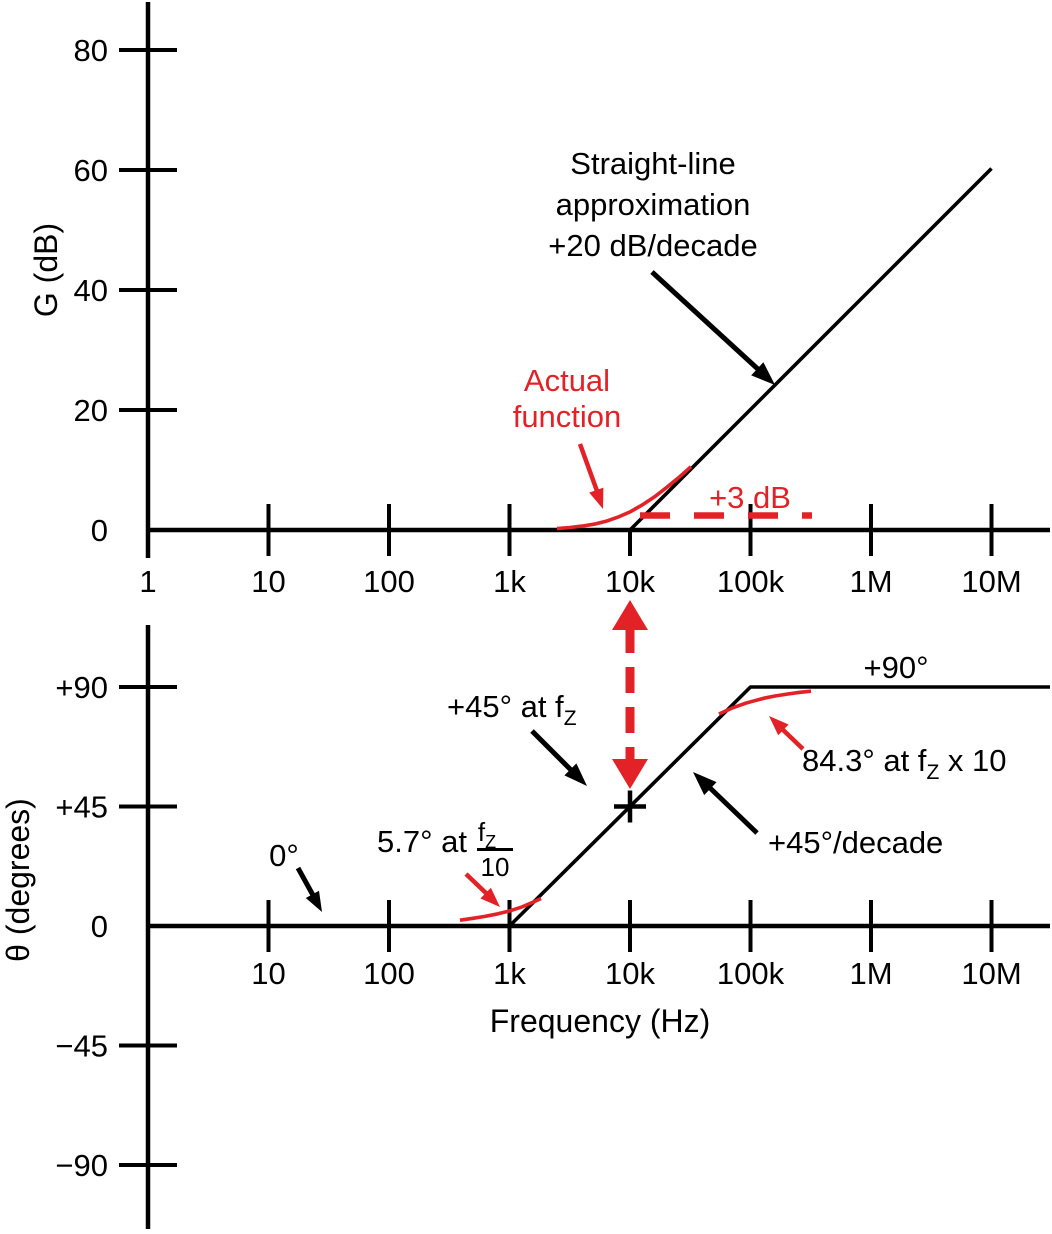  What do you see at coordinates (81, 687) in the screenshot?
I see `phase-y-label-p90: +90` at bounding box center [81, 687].